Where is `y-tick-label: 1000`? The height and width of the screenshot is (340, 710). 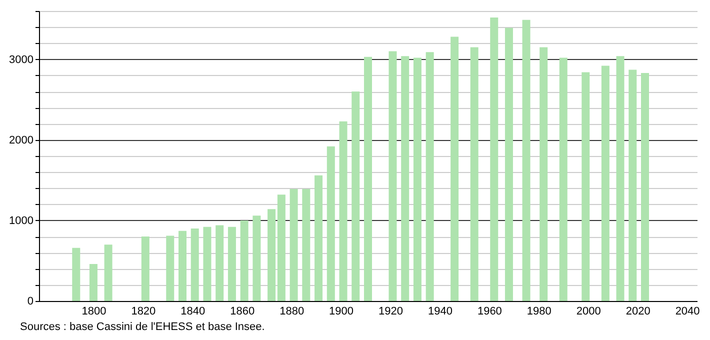
y-tick-label: 1000 is located at coordinates (21, 220).